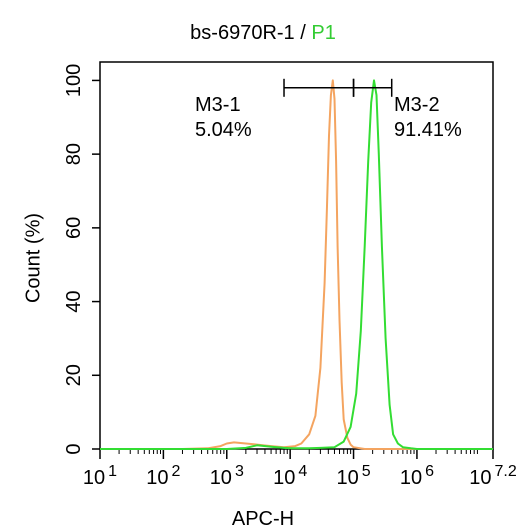 This screenshot has width=526, height=531. What do you see at coordinates (223, 118) in the screenshot?
I see `gate-label-m3-1: M3-1 5.04%` at bounding box center [223, 118].